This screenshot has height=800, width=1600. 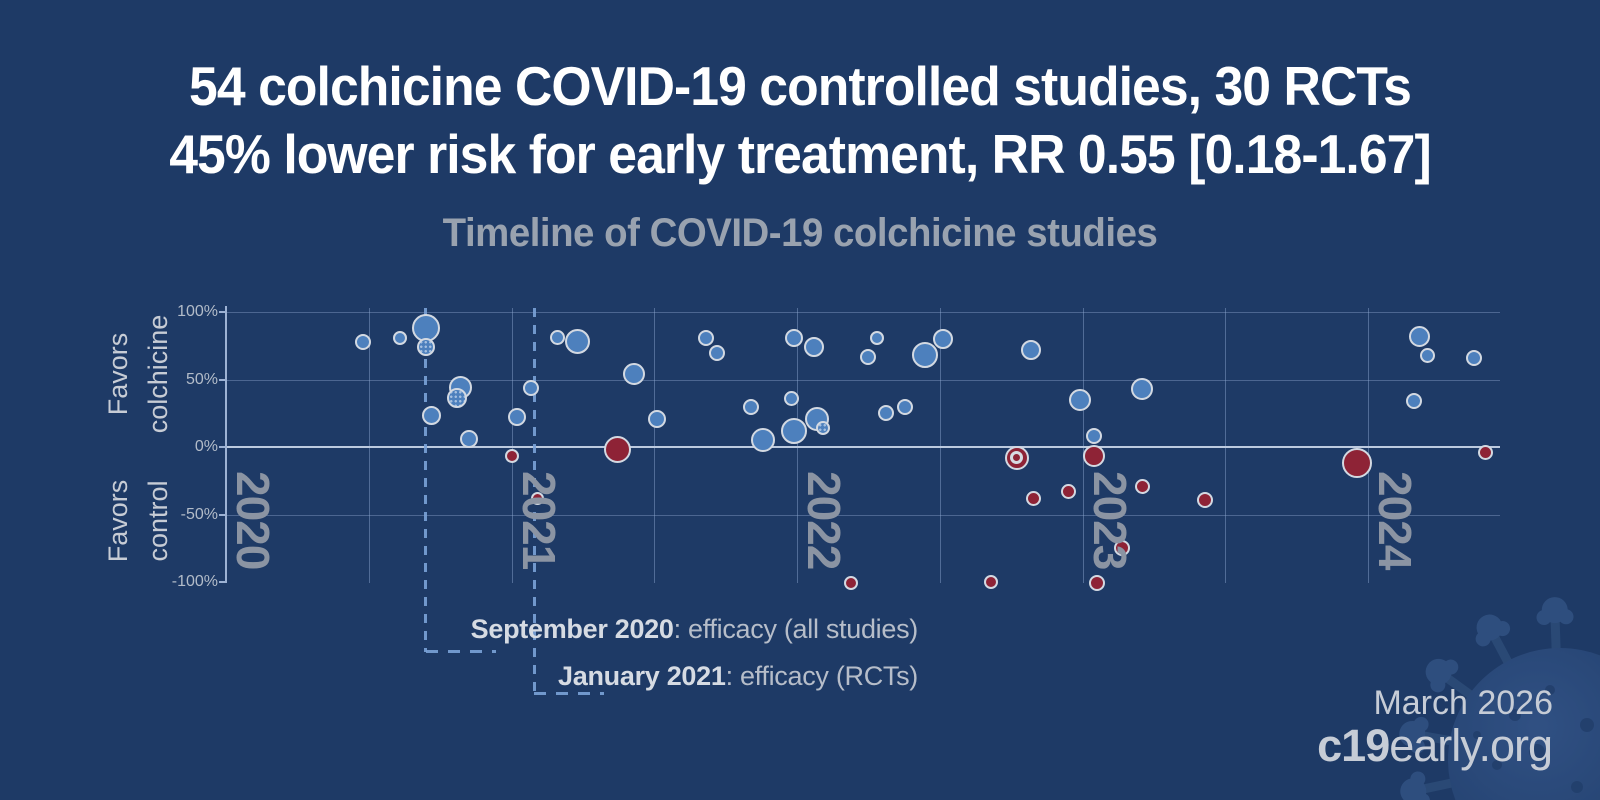 I want to click on y-tick-label: -100%, so click(x=194, y=581).